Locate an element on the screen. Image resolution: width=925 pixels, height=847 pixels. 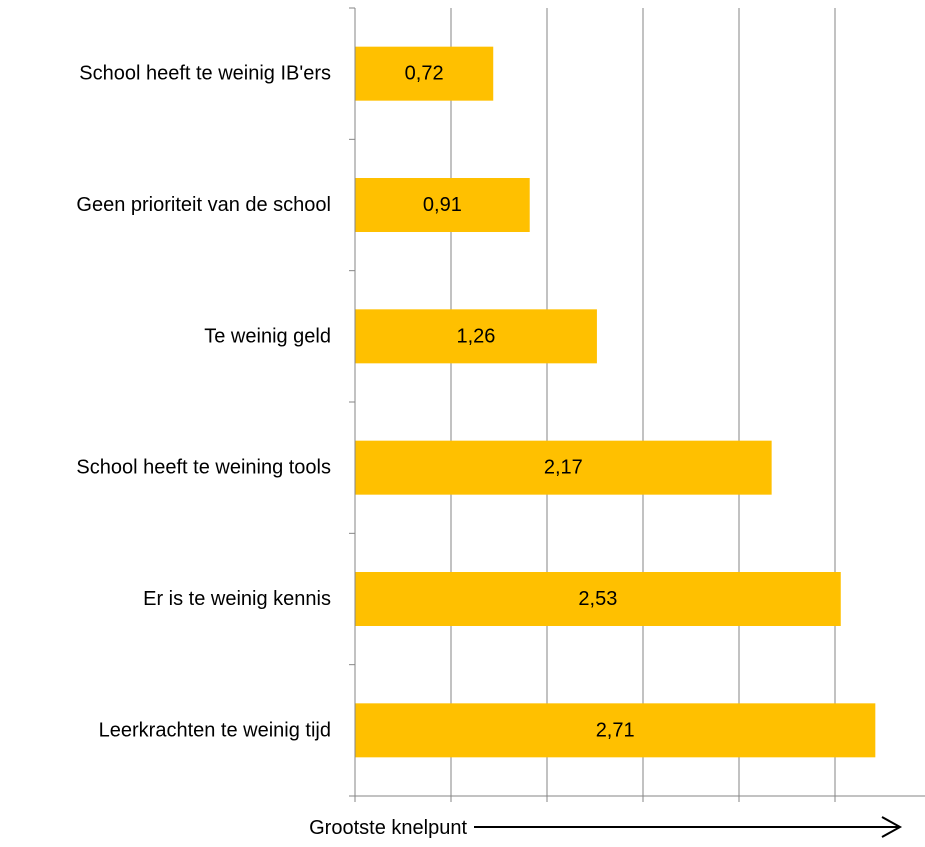
category-label: School heeft te weining tools is located at coordinates (203, 468).